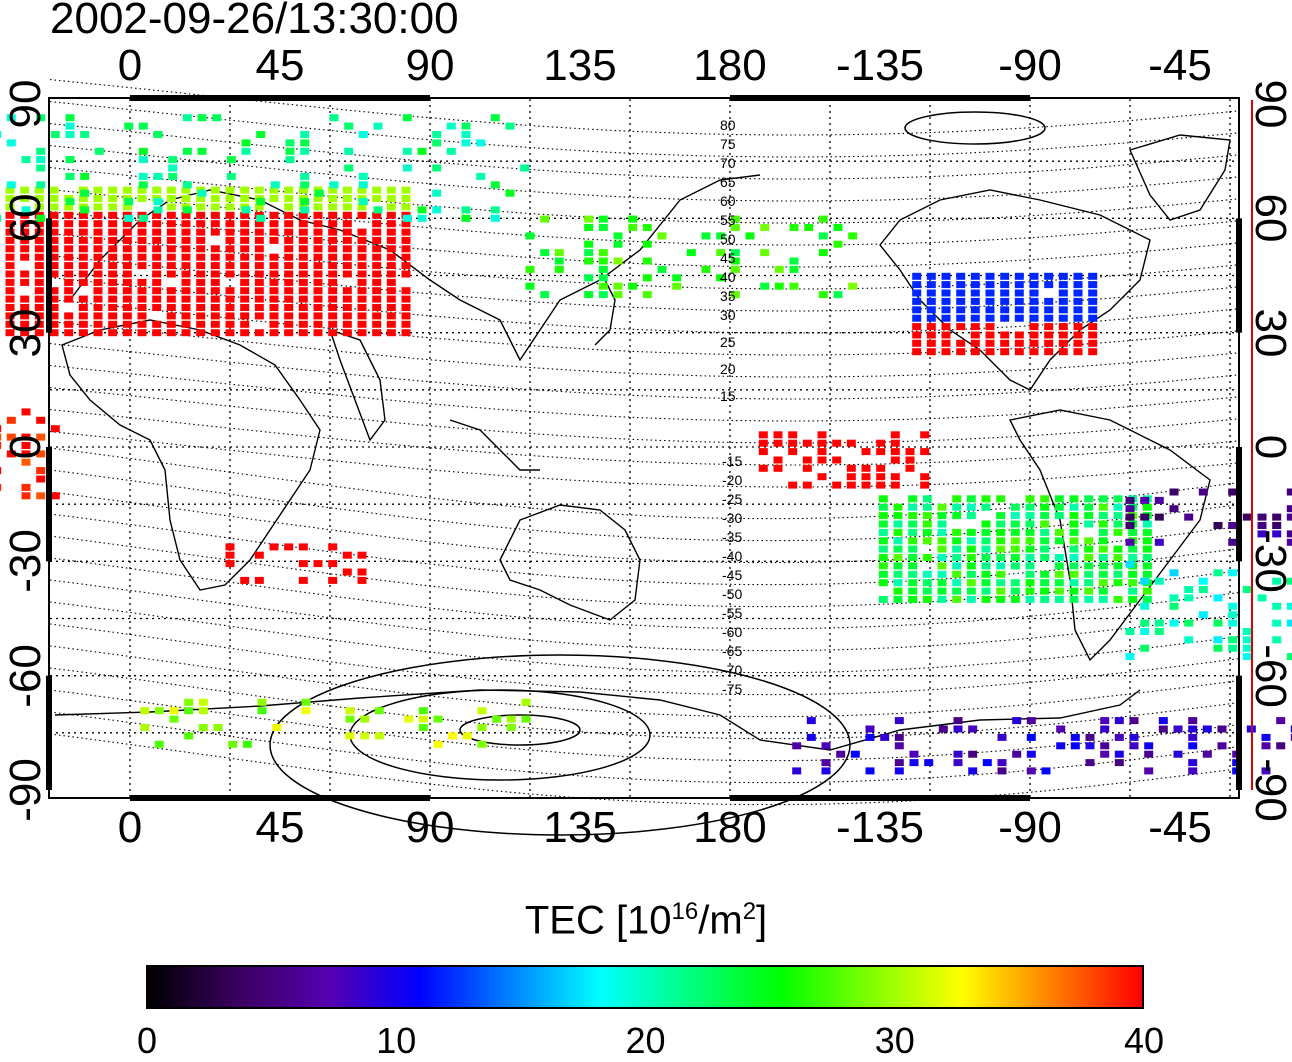 This screenshot has width=1292, height=1062. Describe the element at coordinates (644, 173) in the screenshot. I see `contour-line` at that location.